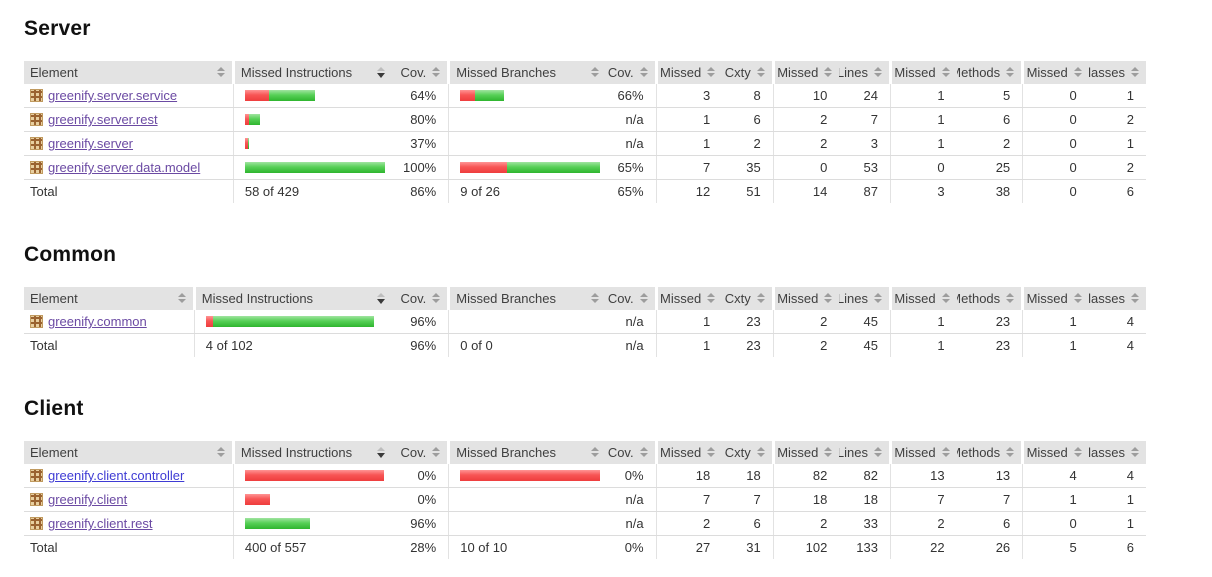 The width and height of the screenshot is (1212, 577). I want to click on package-link: greenify.server.data.model, so click(124, 168).